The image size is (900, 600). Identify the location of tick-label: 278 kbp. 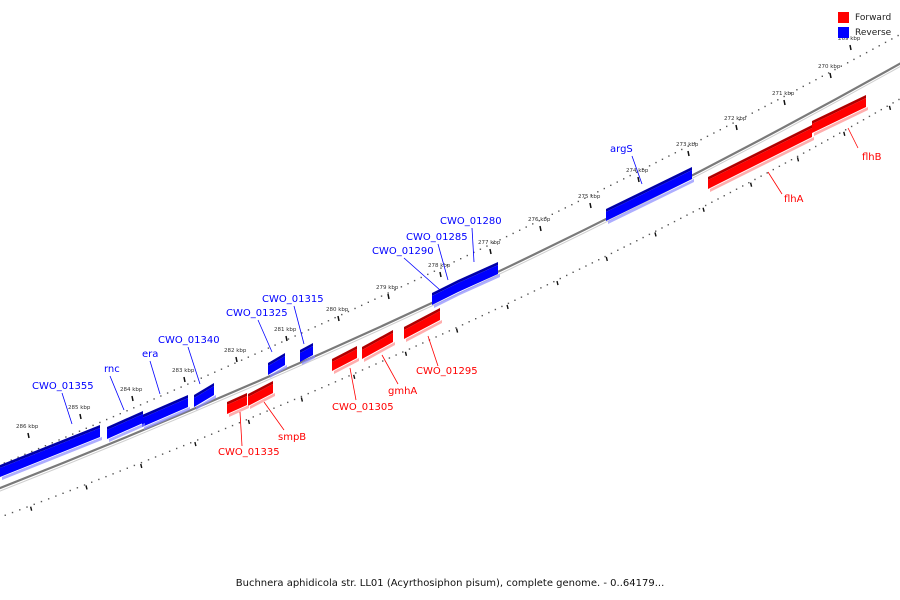
(439, 266).